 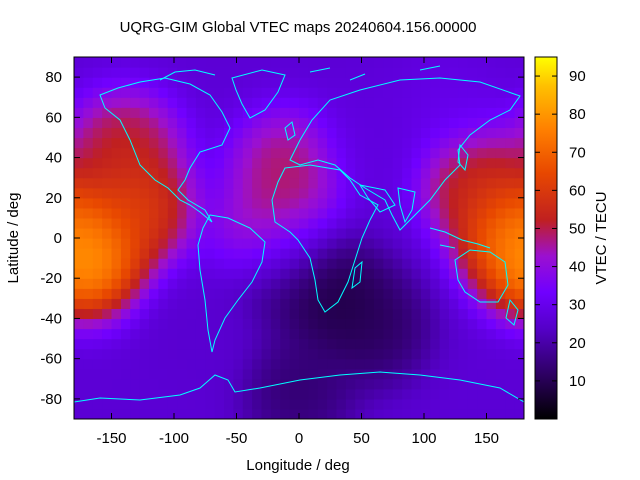 What do you see at coordinates (460, 238) in the screenshot?
I see `coastline-indonesia` at bounding box center [460, 238].